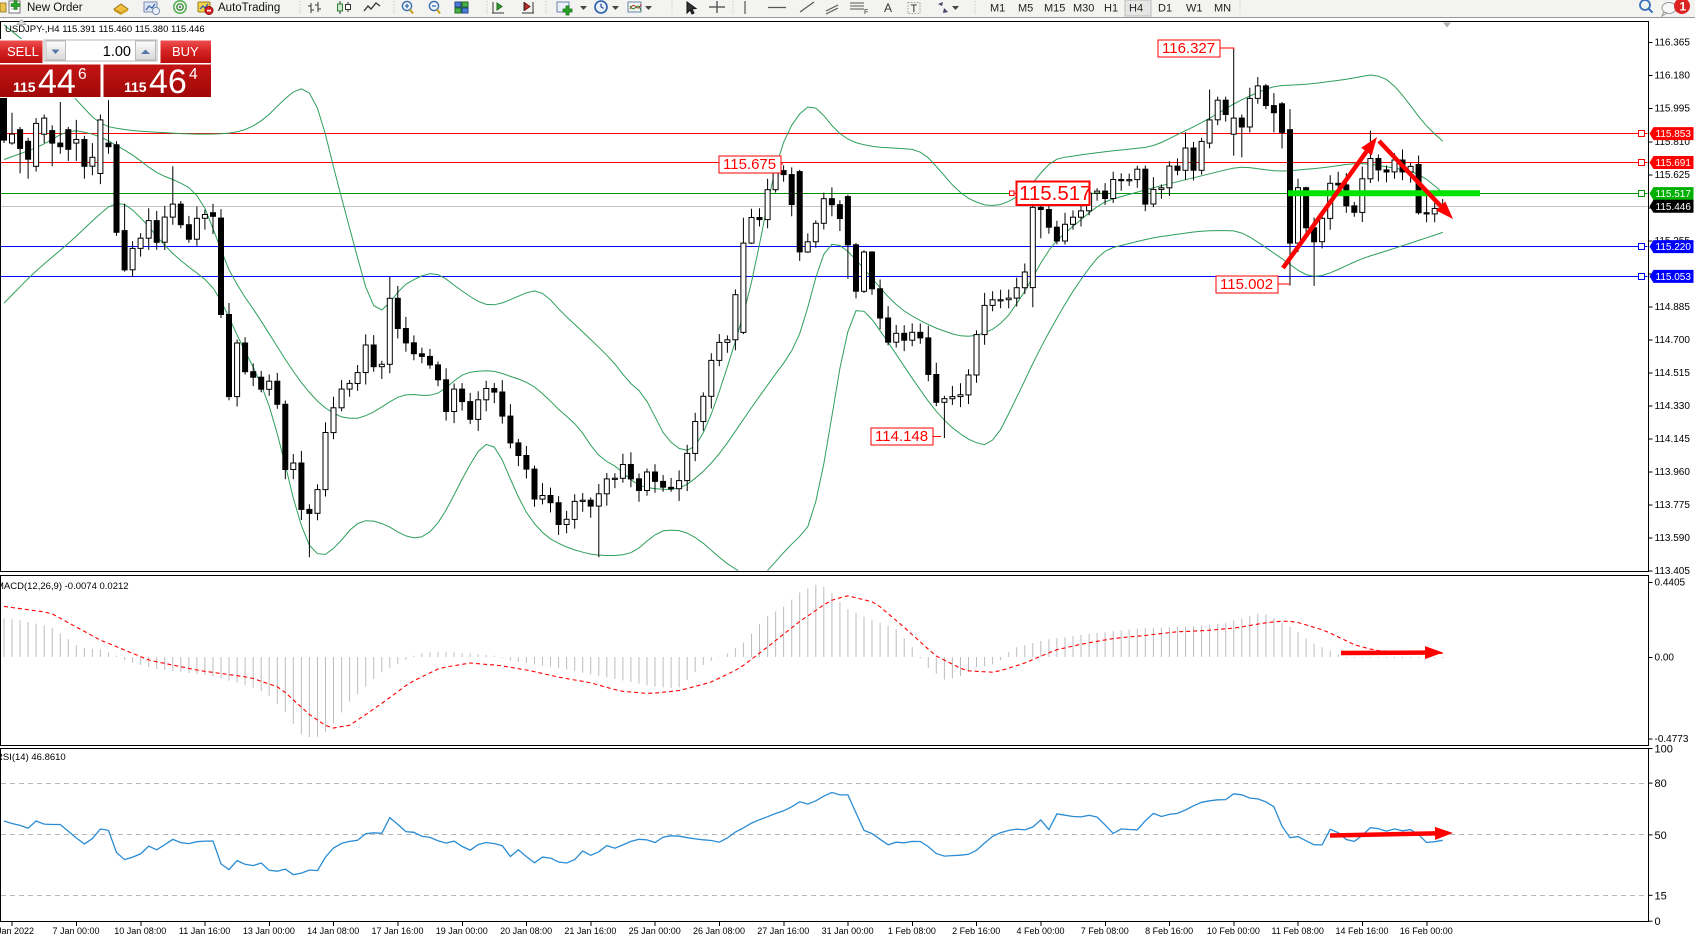 This screenshot has height=939, width=1695. Describe the element at coordinates (55, 8) in the screenshot. I see `svg-text: New Order` at that location.